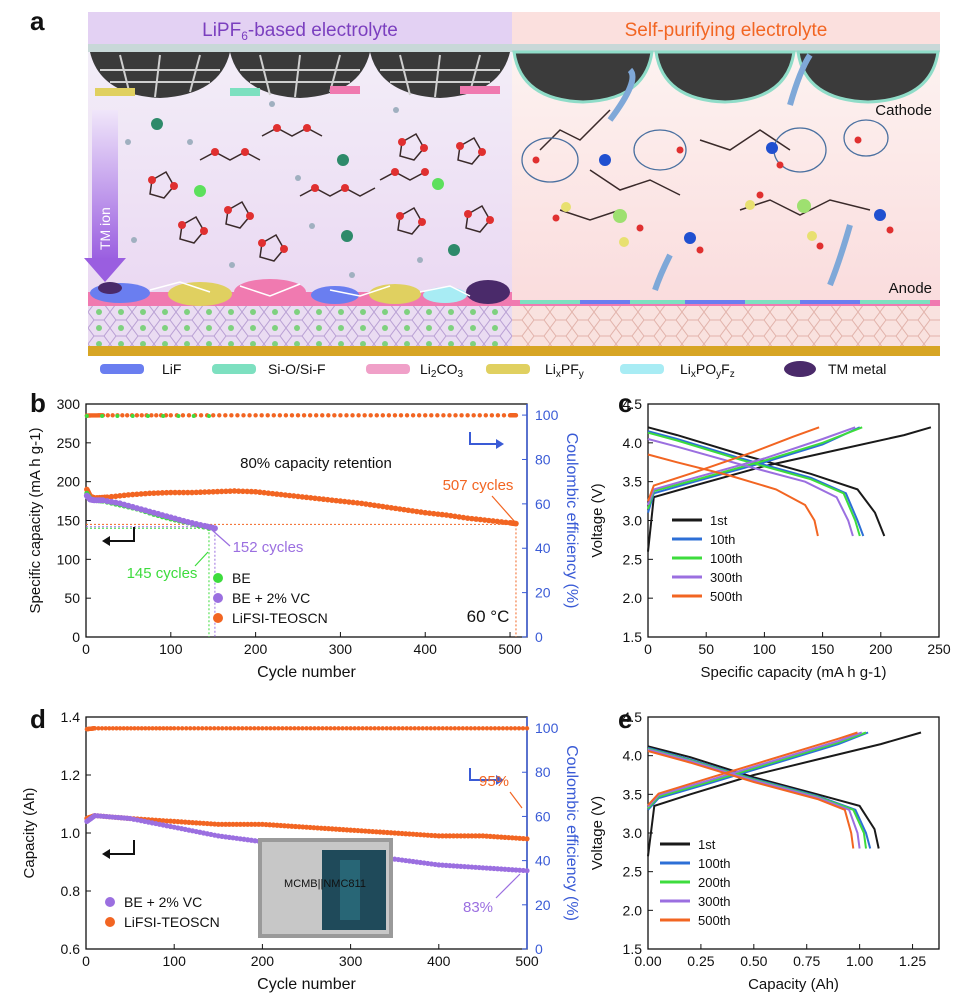  I want to click on legend-label: 10th, so click(722, 539).